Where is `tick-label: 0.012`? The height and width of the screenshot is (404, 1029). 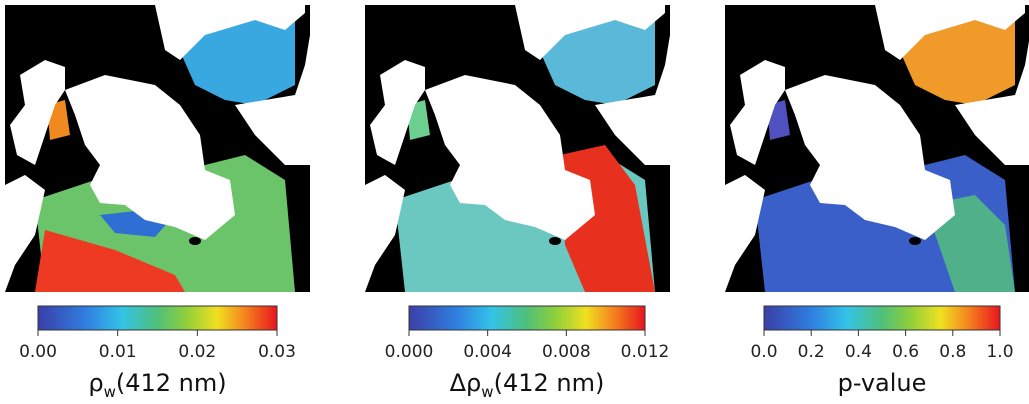 tick-label: 0.012 is located at coordinates (645, 352).